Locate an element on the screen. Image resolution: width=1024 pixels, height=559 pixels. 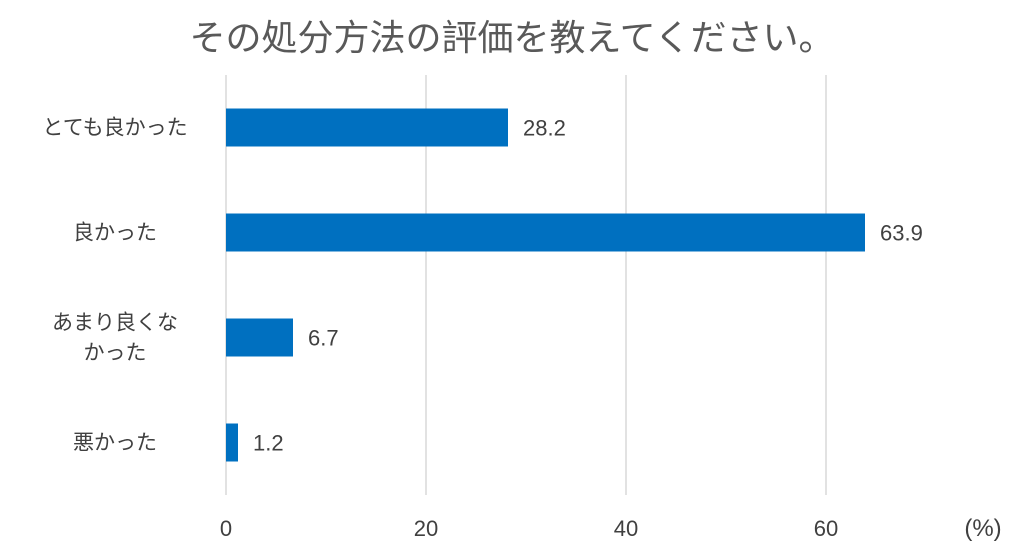
data-label-3: 6.7 is located at coordinates (323, 338).